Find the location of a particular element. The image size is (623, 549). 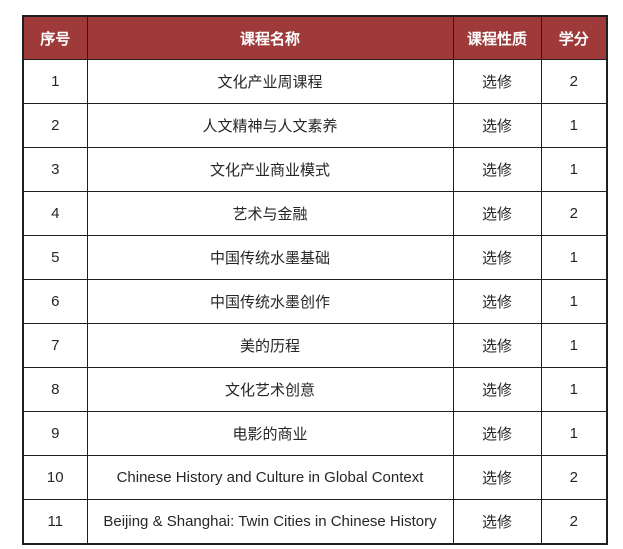

table-row: 5 中国传统水墨基础 选修 1 is located at coordinates (315, 257).